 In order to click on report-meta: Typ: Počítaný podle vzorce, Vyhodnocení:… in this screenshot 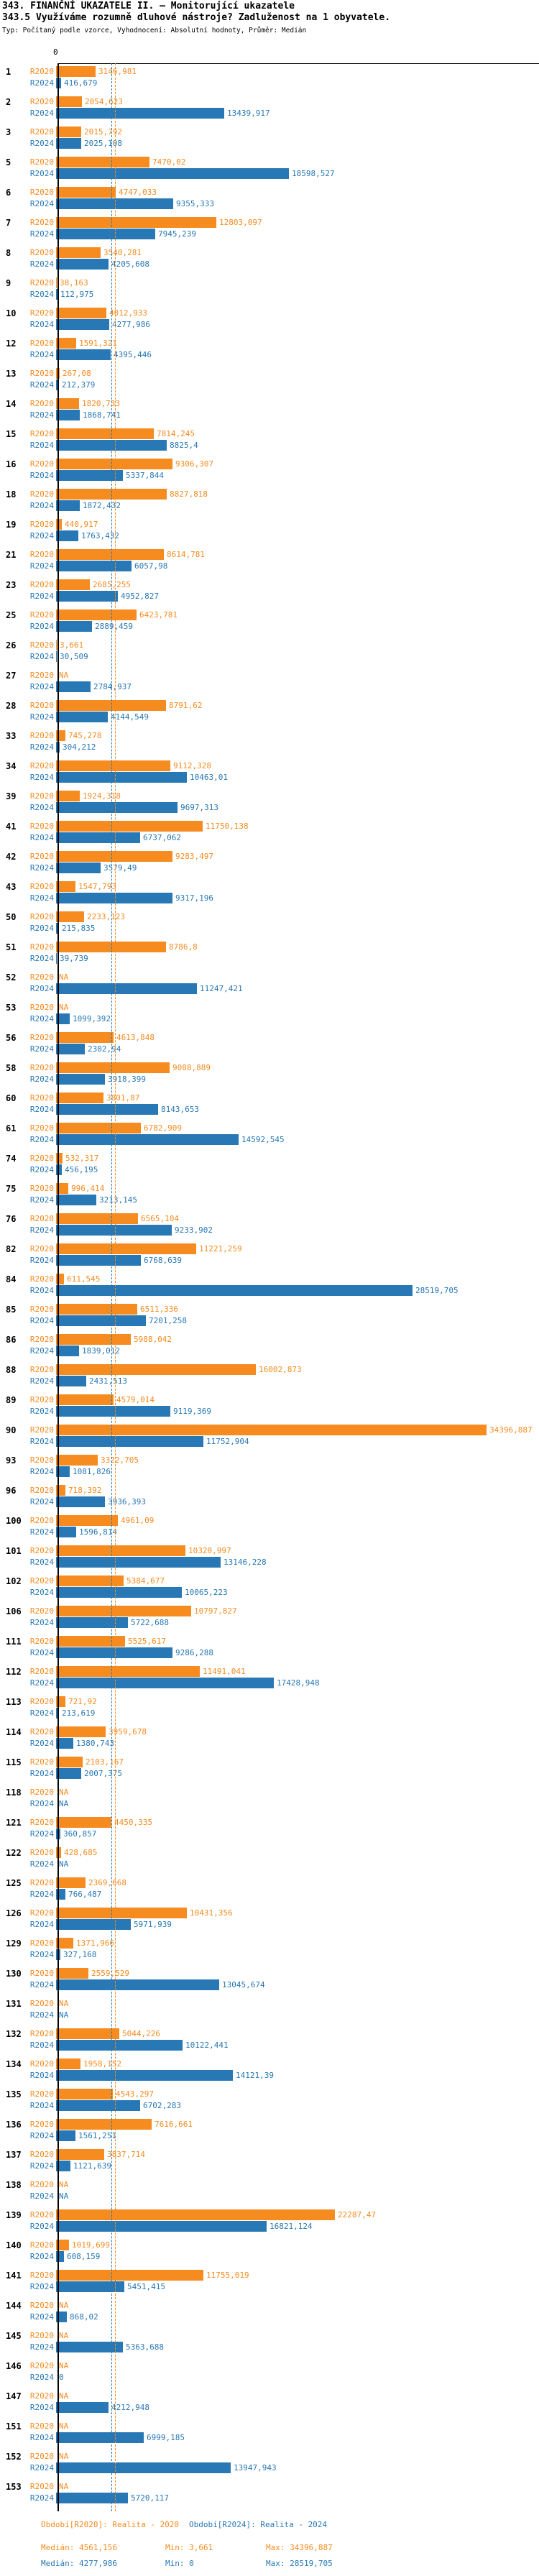, I will do `click(154, 30)`.